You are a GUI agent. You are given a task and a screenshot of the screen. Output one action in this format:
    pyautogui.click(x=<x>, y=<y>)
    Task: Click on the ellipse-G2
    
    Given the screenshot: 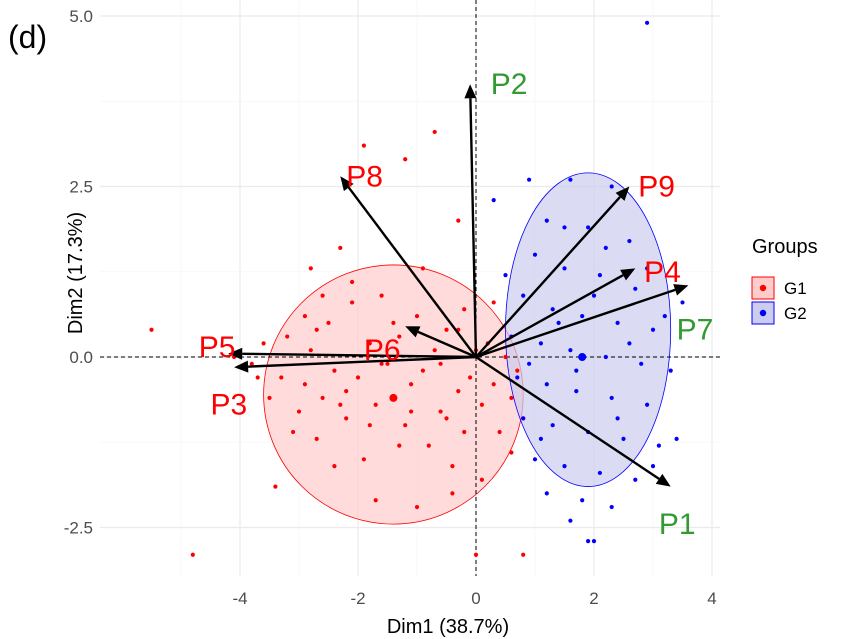 What is the action you would take?
    pyautogui.click(x=588, y=329)
    